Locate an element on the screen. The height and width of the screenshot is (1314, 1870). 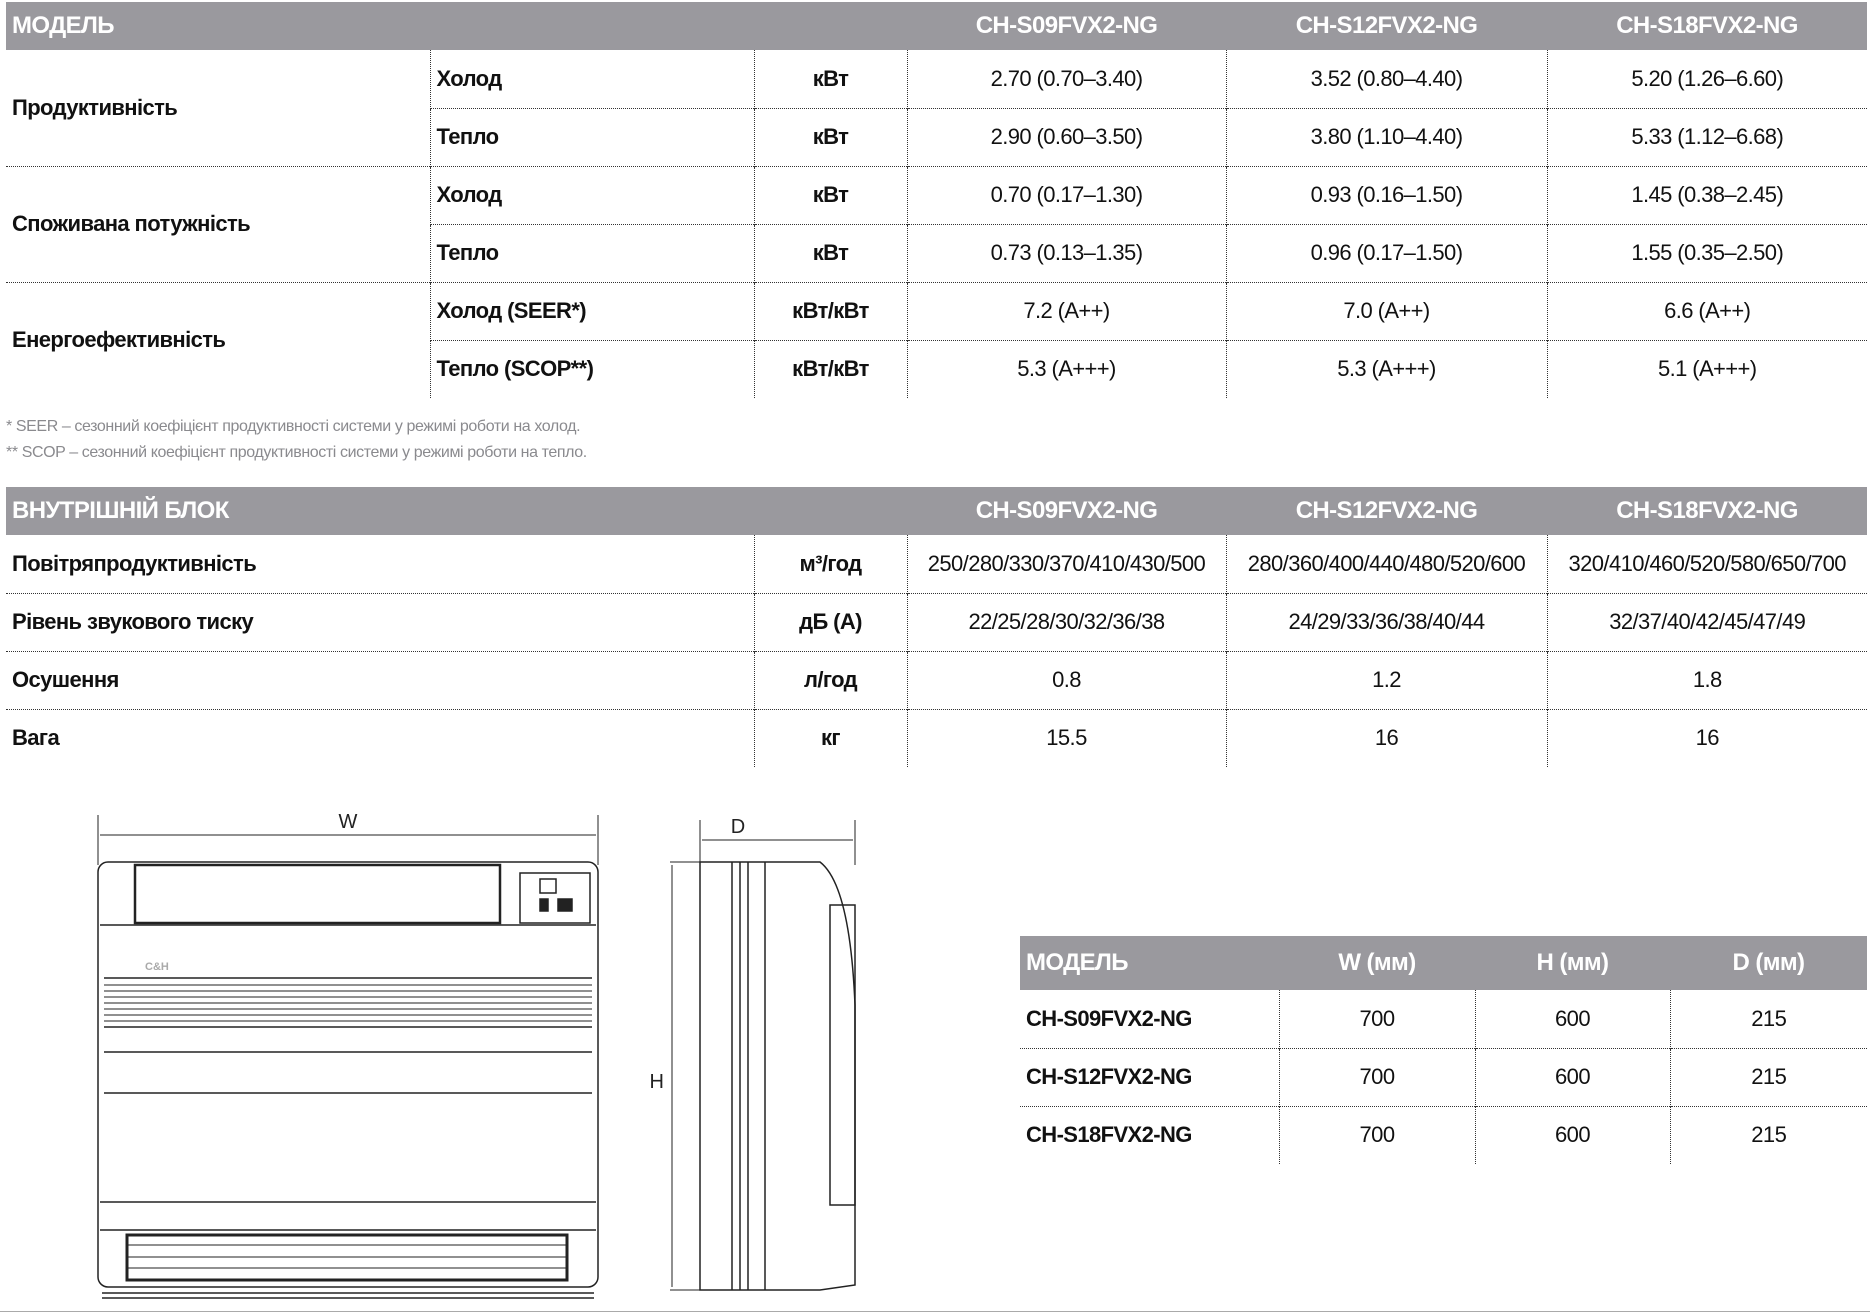
value-cell: 7.0 (A++) is located at coordinates (1386, 310).